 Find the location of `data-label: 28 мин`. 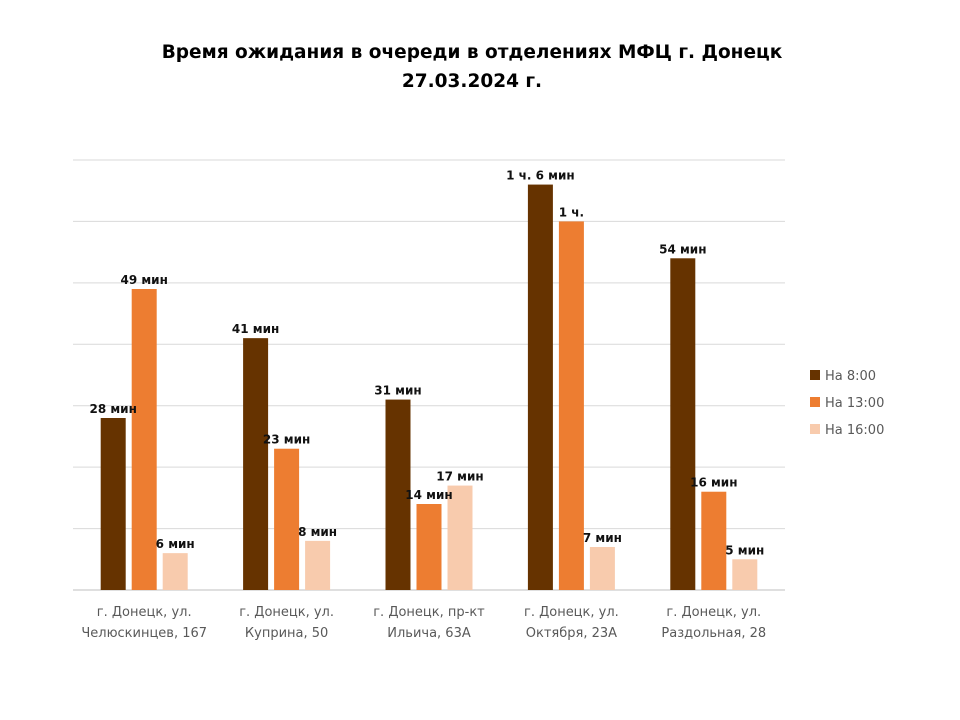

data-label: 28 мин is located at coordinates (113, 409).